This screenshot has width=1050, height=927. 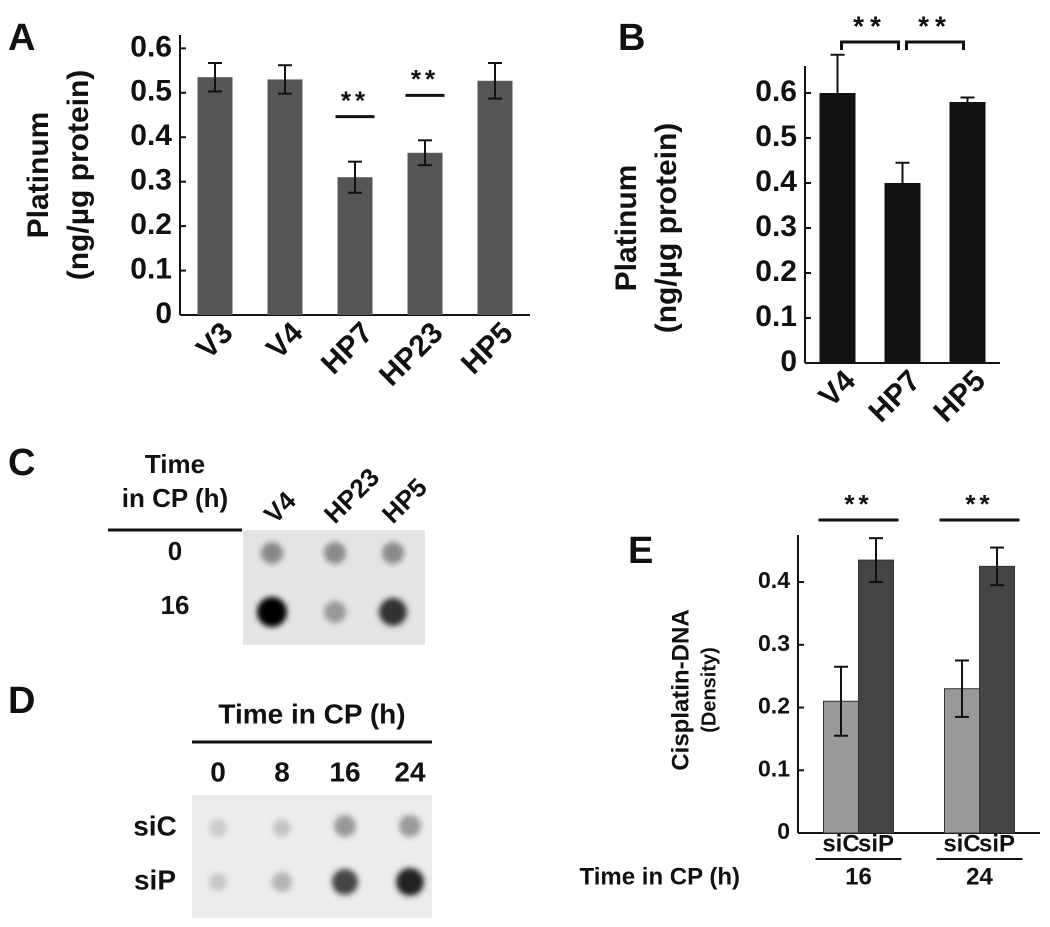 I want to click on panel-letter: C, so click(x=21, y=463).